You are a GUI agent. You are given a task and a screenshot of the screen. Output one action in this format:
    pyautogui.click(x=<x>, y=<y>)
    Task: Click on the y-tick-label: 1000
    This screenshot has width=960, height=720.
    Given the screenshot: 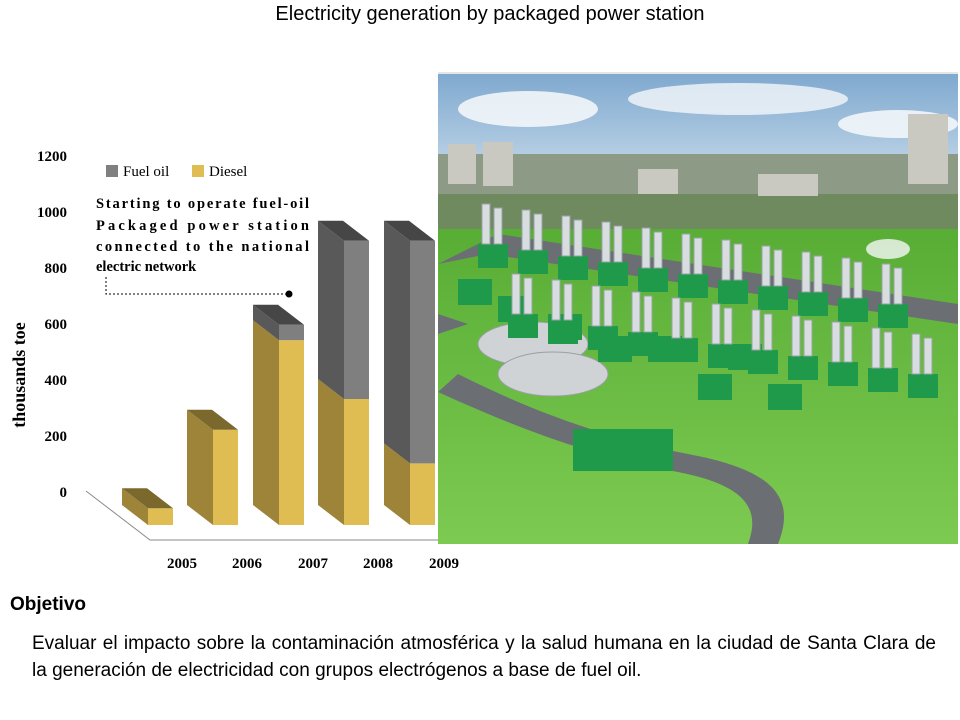 What is the action you would take?
    pyautogui.click(x=52, y=213)
    